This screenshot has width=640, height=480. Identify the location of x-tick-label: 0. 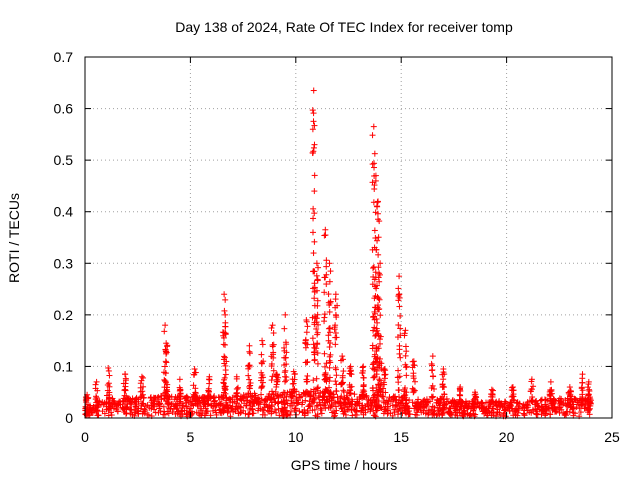
(85, 437).